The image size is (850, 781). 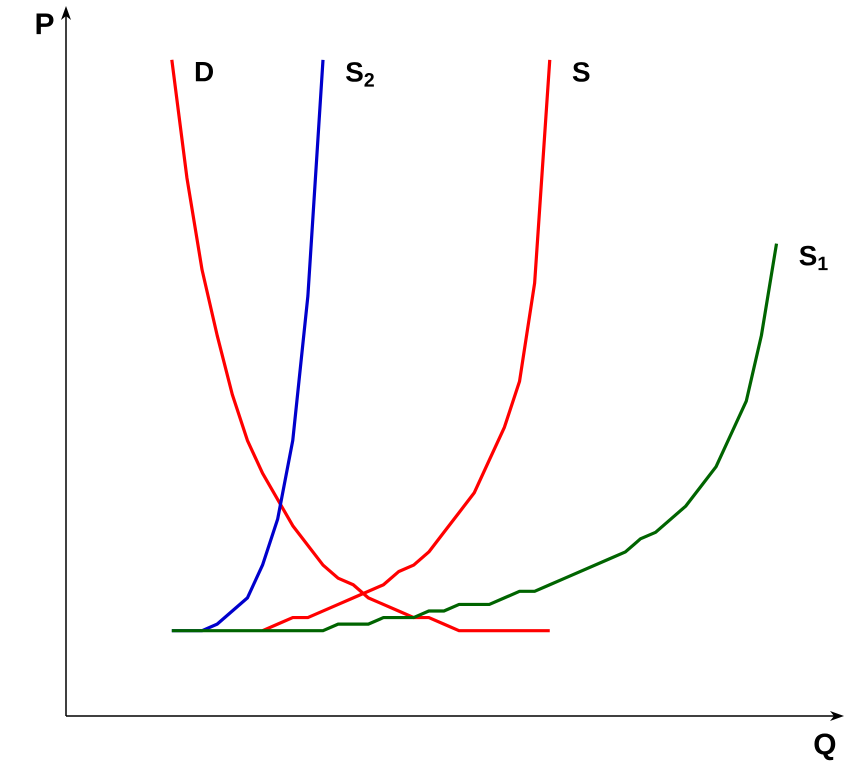 What do you see at coordinates (45, 24) in the screenshot?
I see `y-axis-title: P` at bounding box center [45, 24].